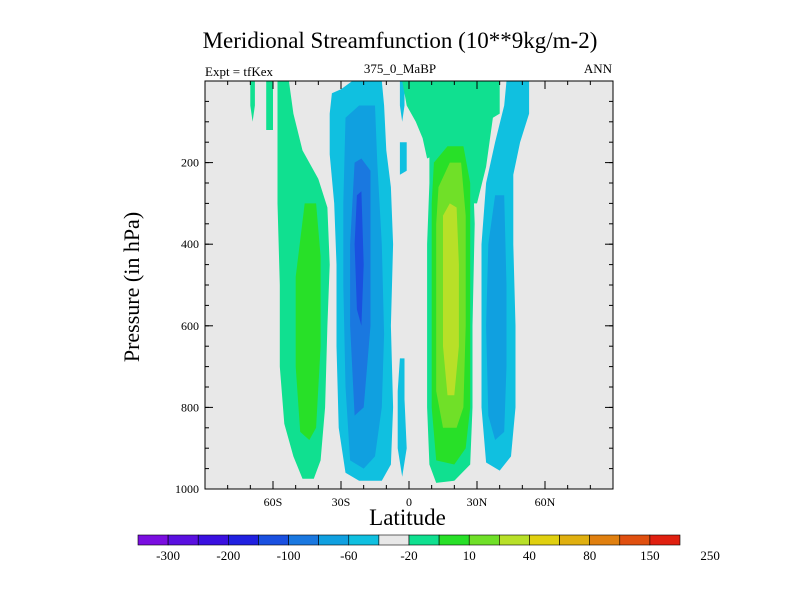 Image resolution: width=800 pixels, height=600 pixels. Describe the element at coordinates (477, 502) in the screenshot. I see `x-tick-label: 30N` at that location.